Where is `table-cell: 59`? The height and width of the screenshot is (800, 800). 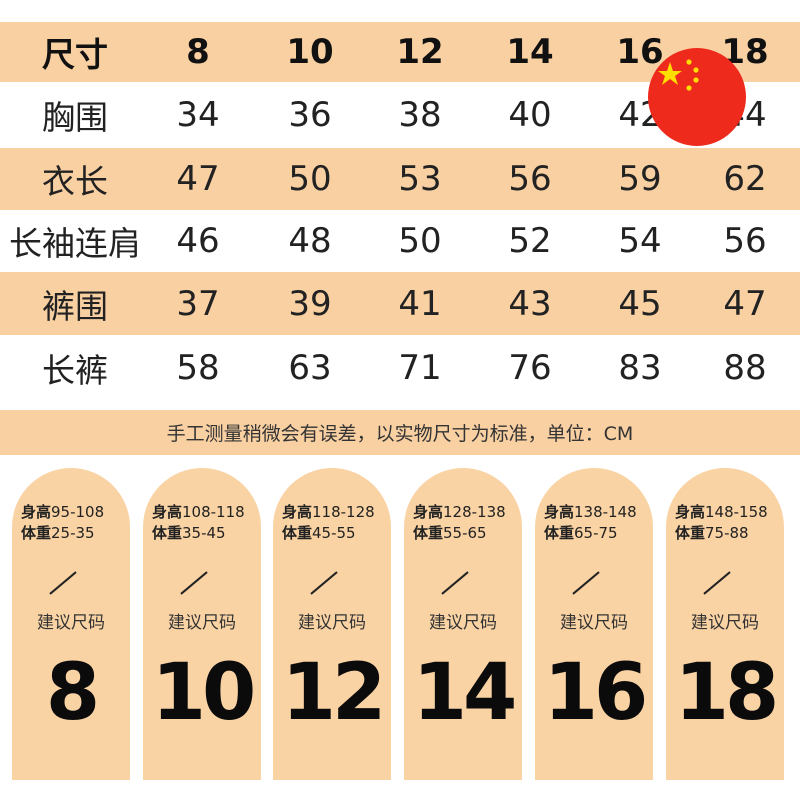 table-cell: 59 is located at coordinates (640, 179).